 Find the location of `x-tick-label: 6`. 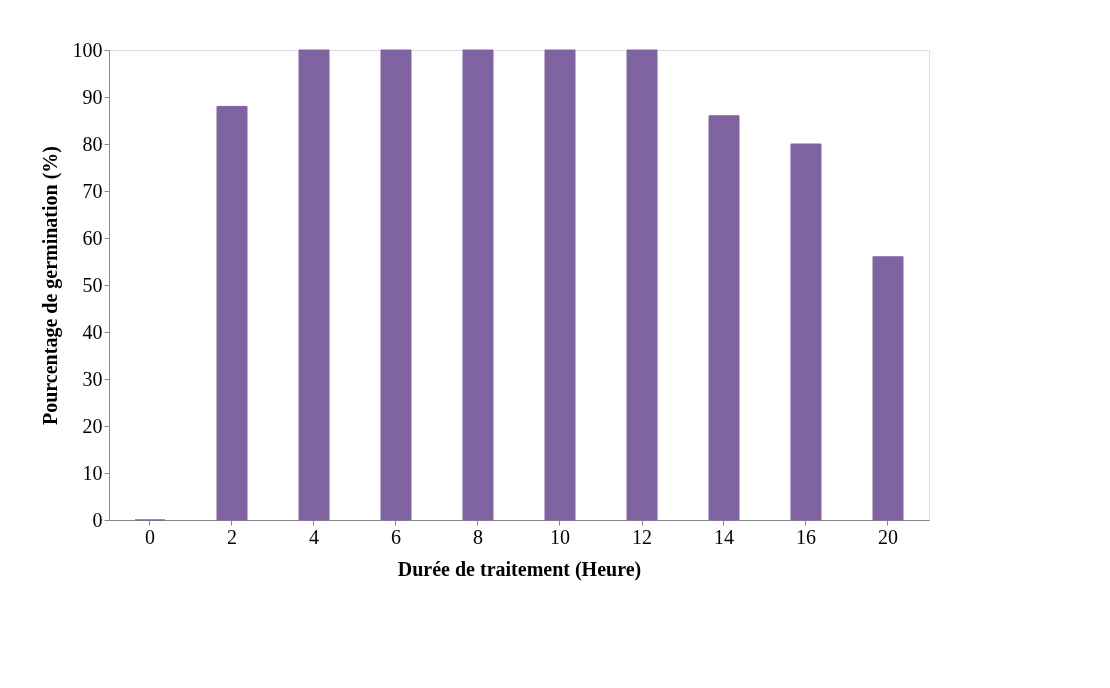

x-tick-label: 6 is located at coordinates (396, 536).